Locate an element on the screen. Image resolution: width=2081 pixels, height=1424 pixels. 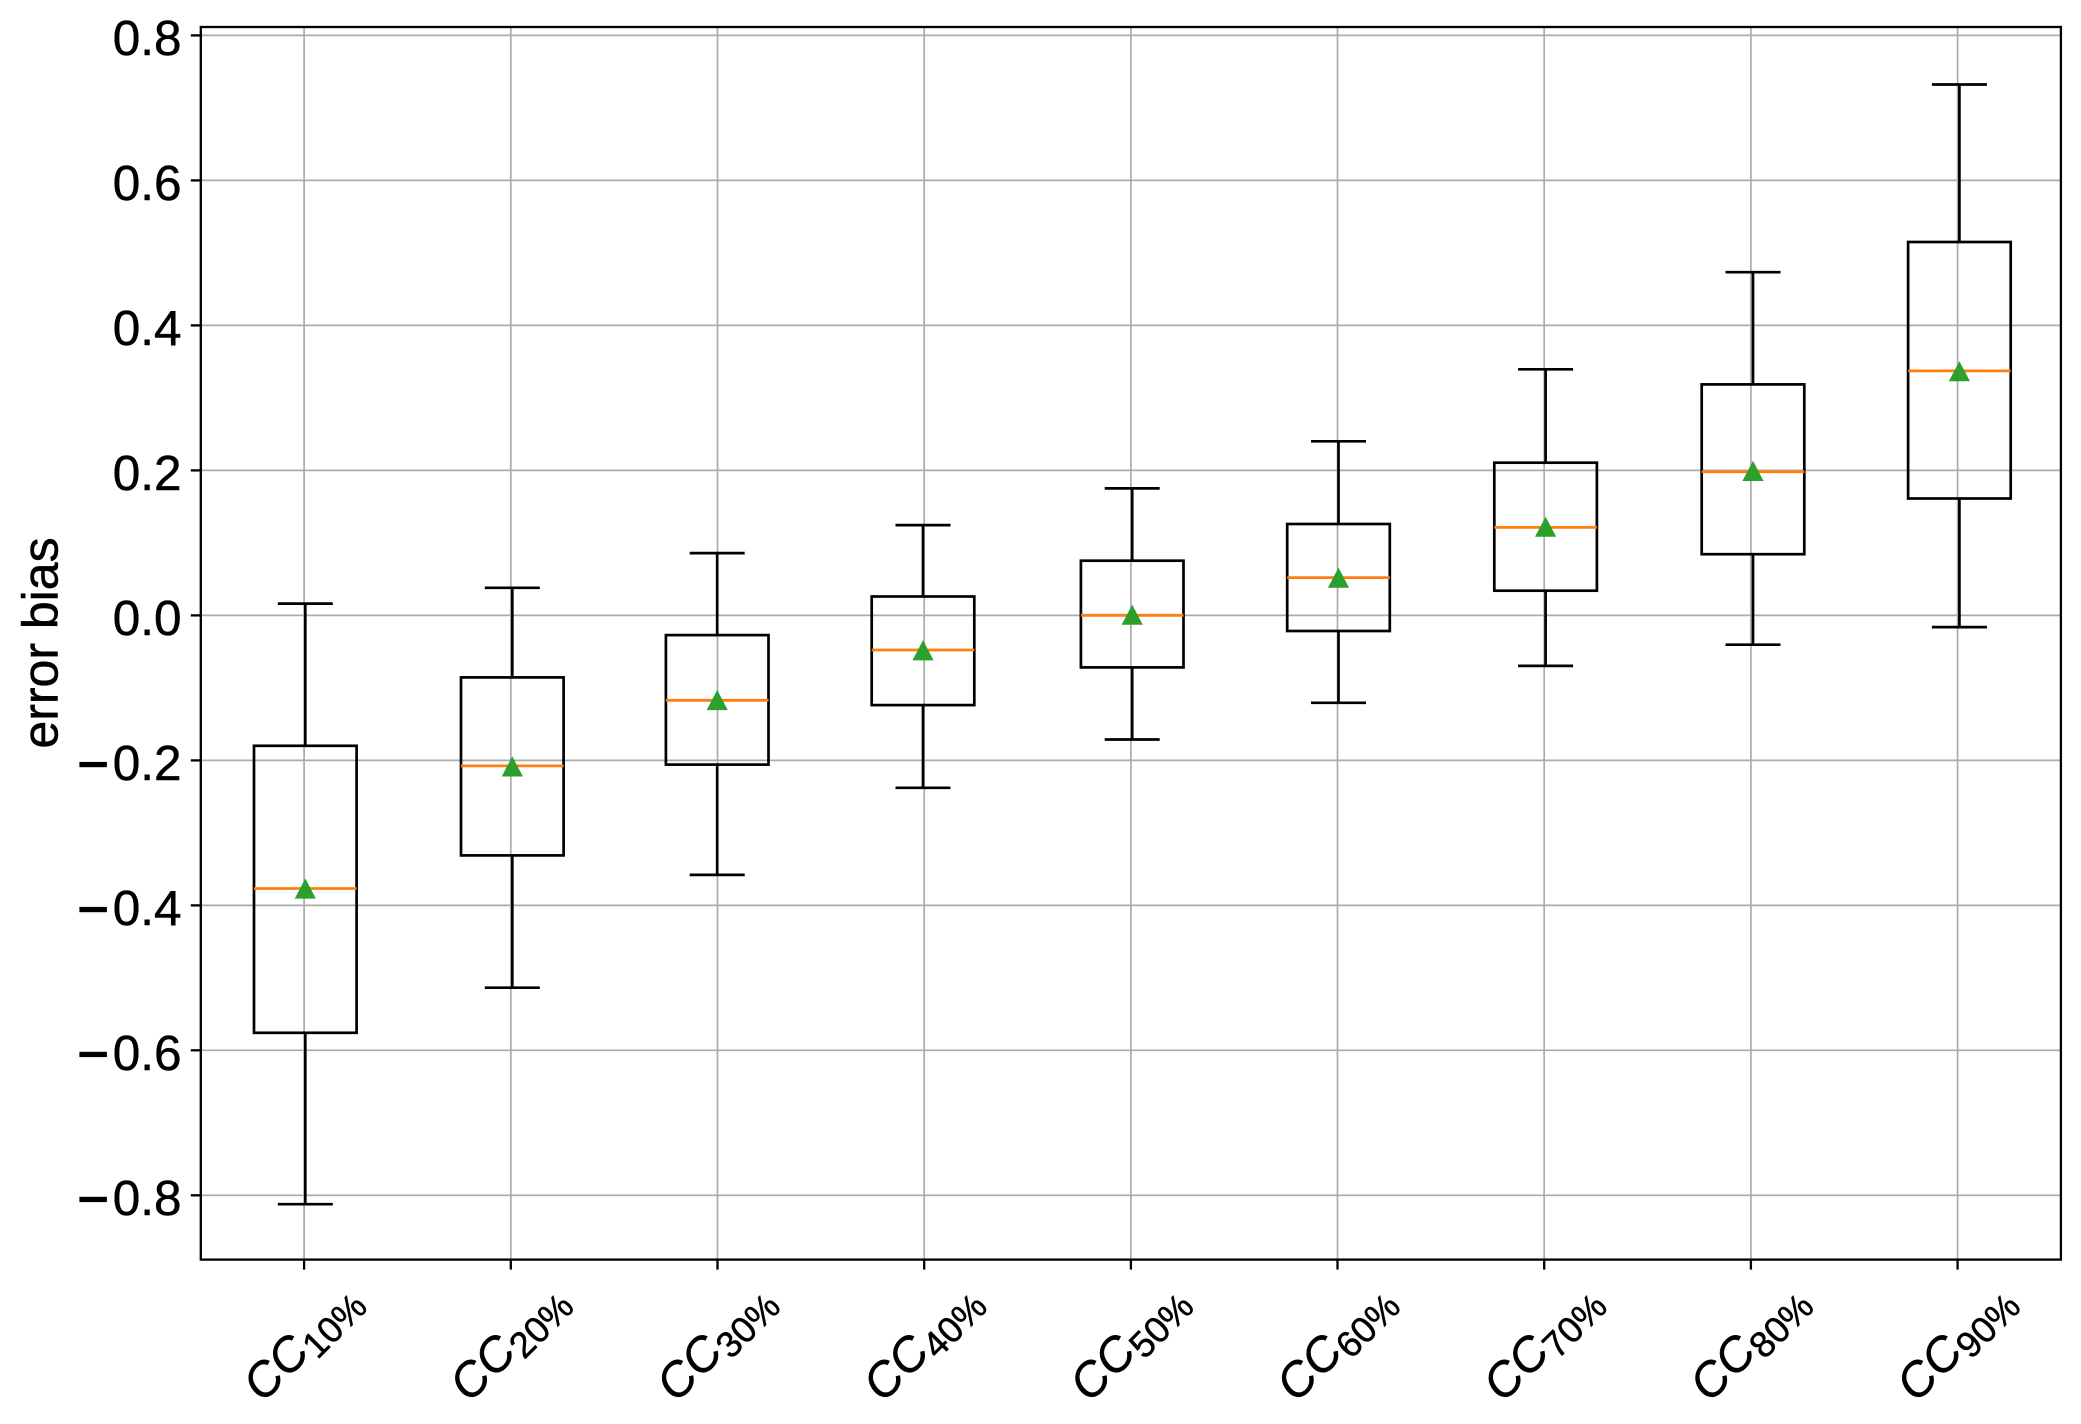
svg-text: 0.0 is located at coordinates (147, 618).